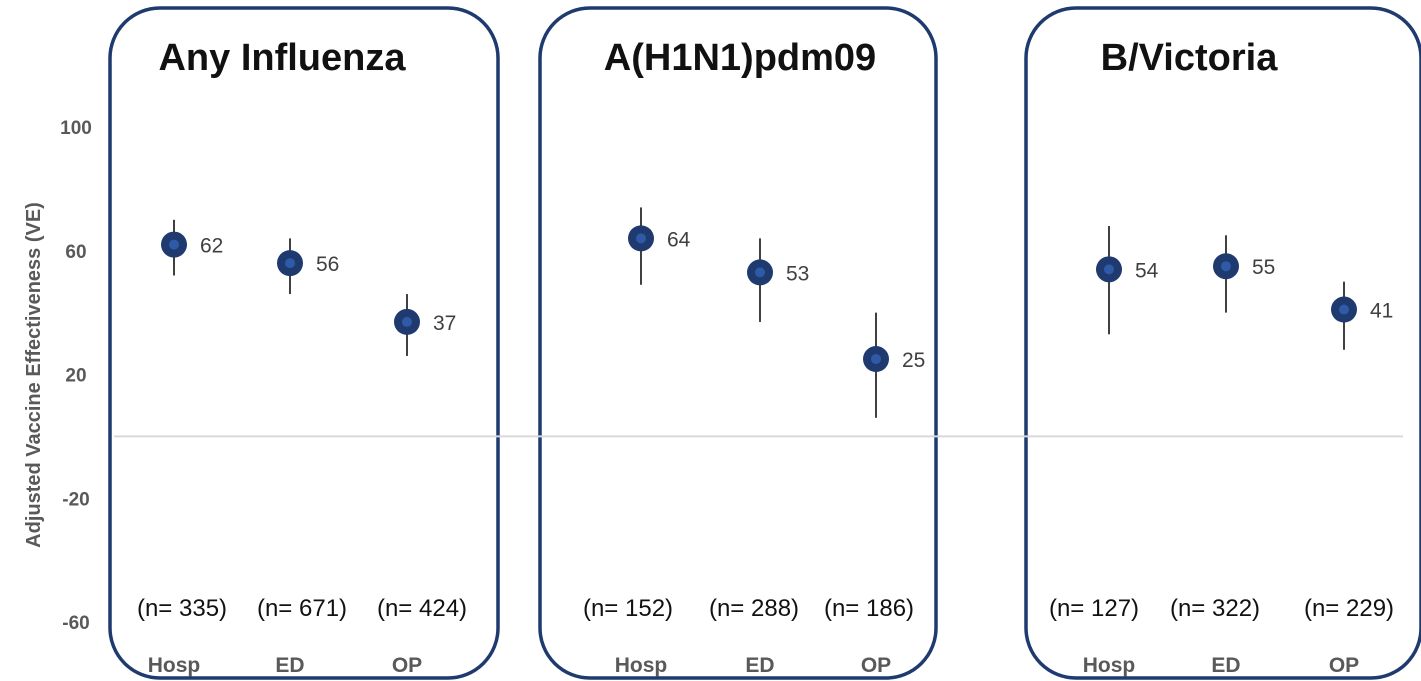  What do you see at coordinates (754, 608) in the screenshot?
I see `sample-size-label: (n= 288)` at bounding box center [754, 608].